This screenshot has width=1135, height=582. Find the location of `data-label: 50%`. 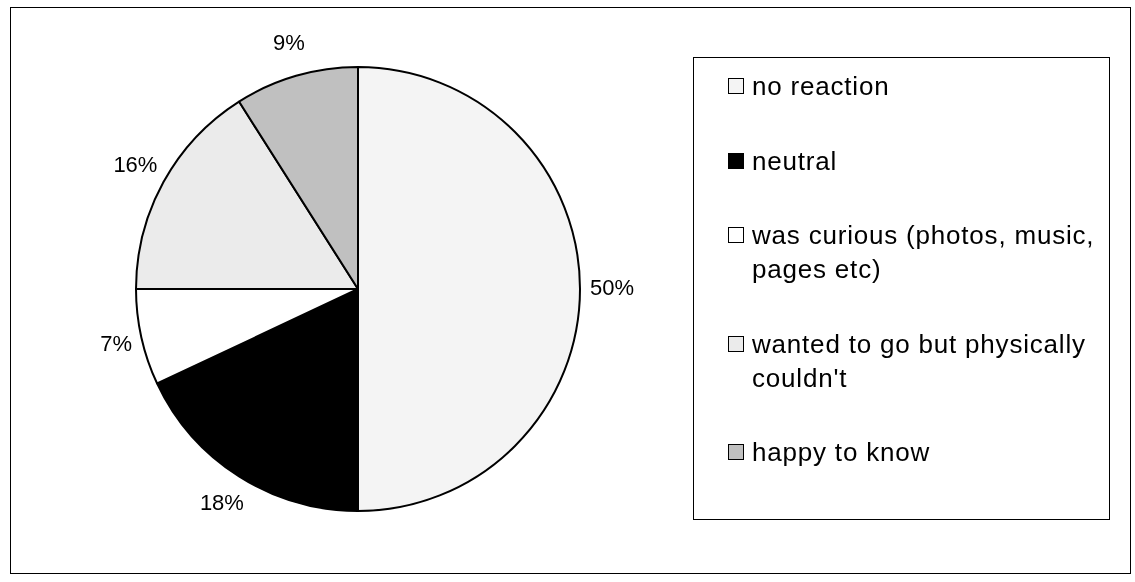

data-label: 50% is located at coordinates (612, 288).